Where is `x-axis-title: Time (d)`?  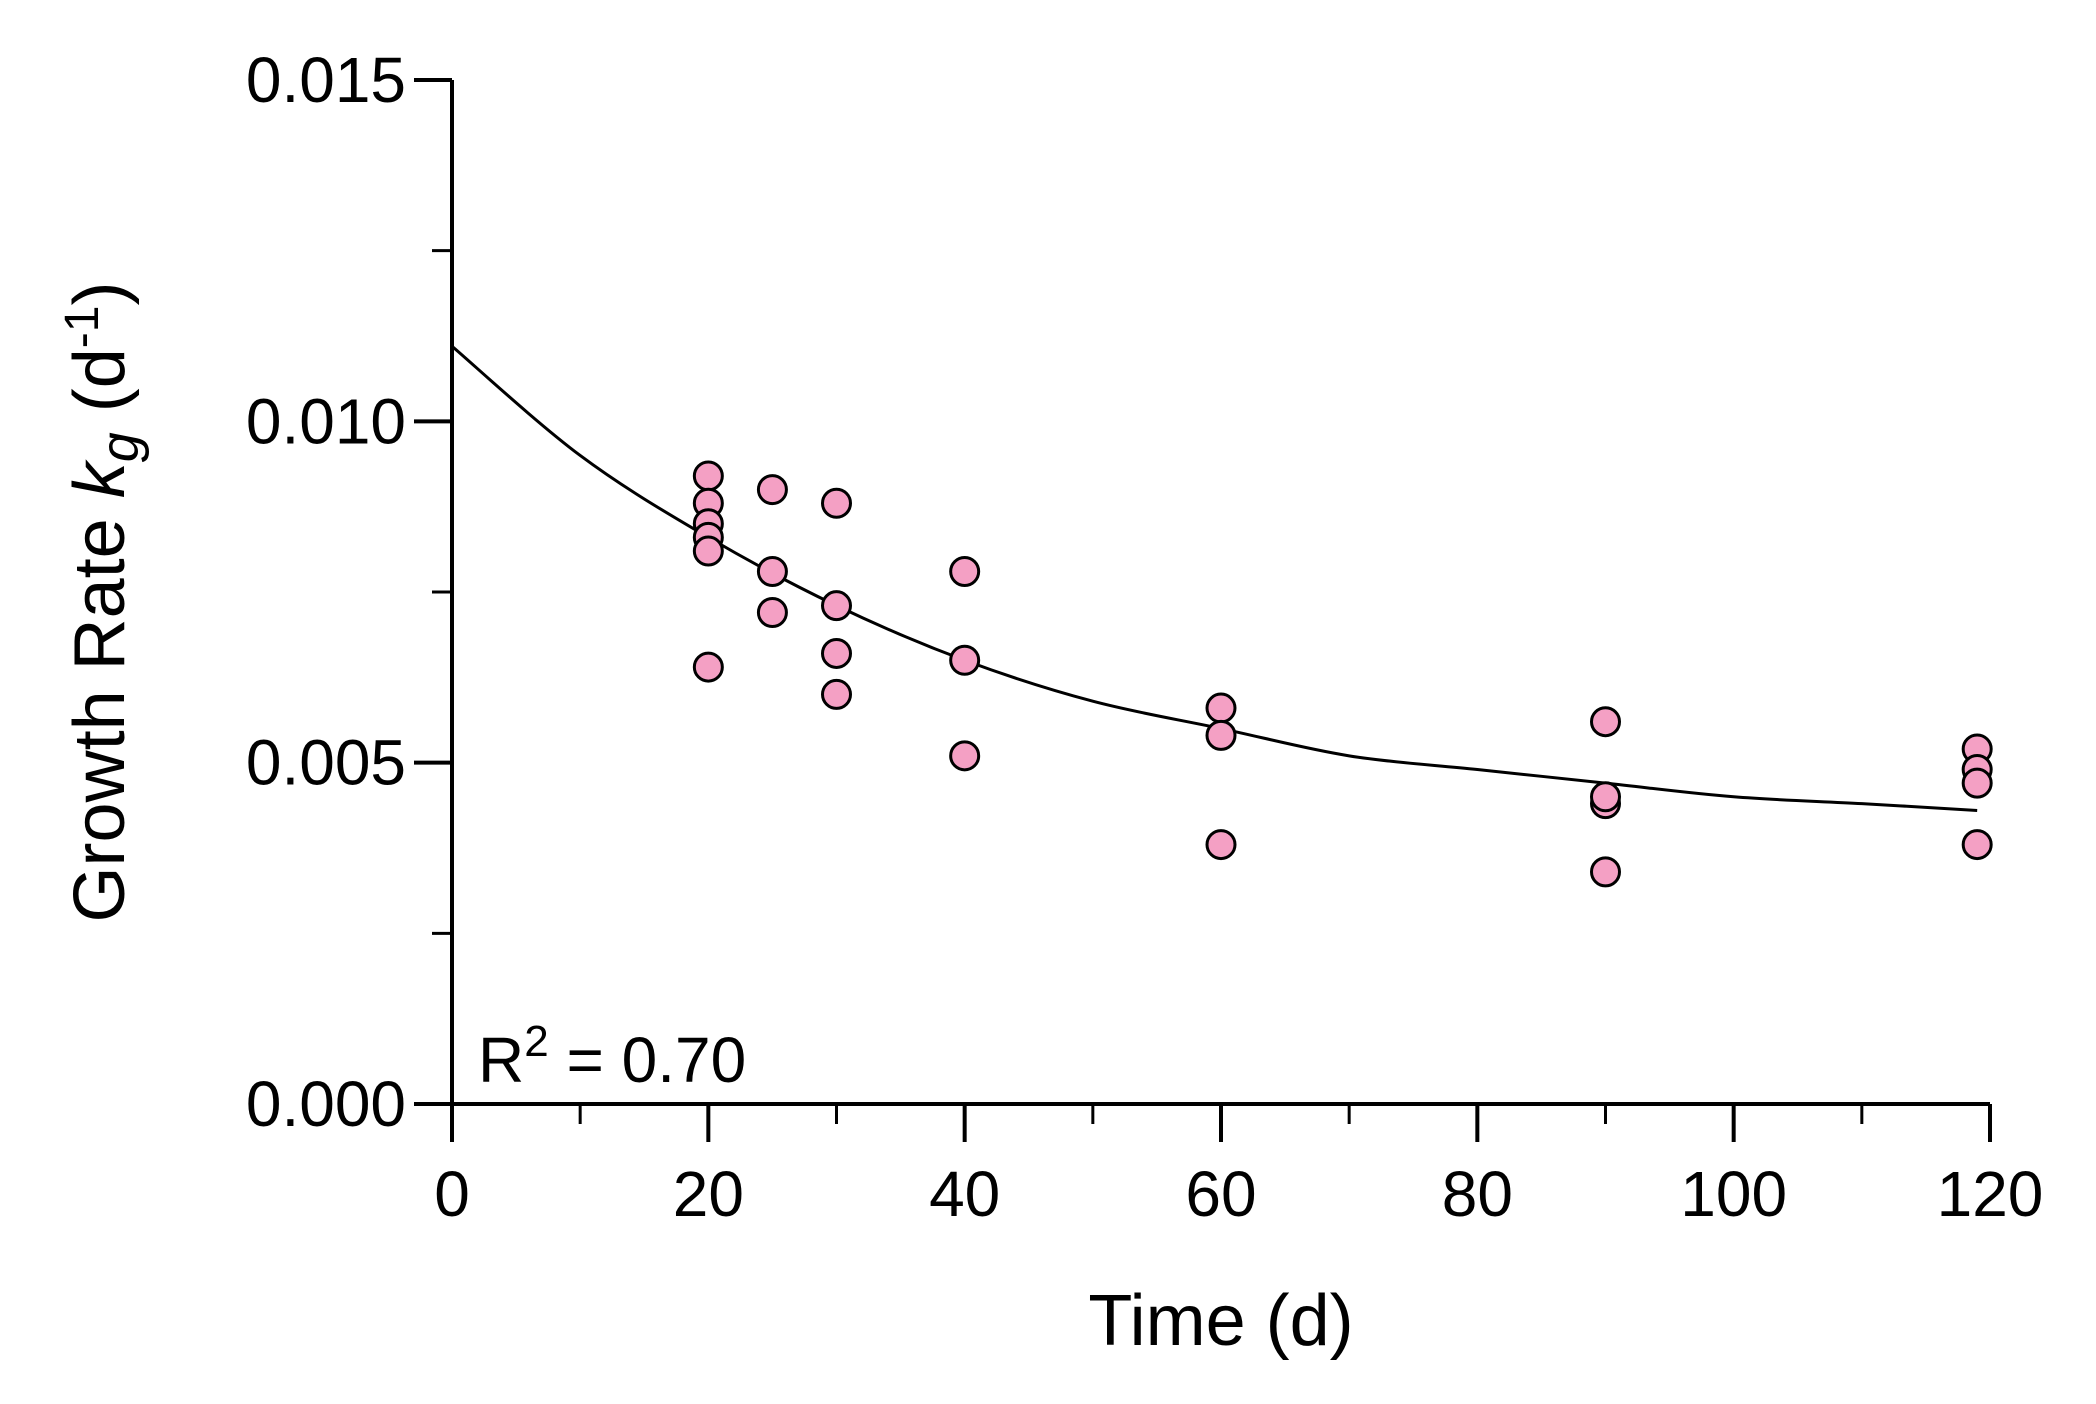
x-axis-title: Time (d) is located at coordinates (1220, 1321).